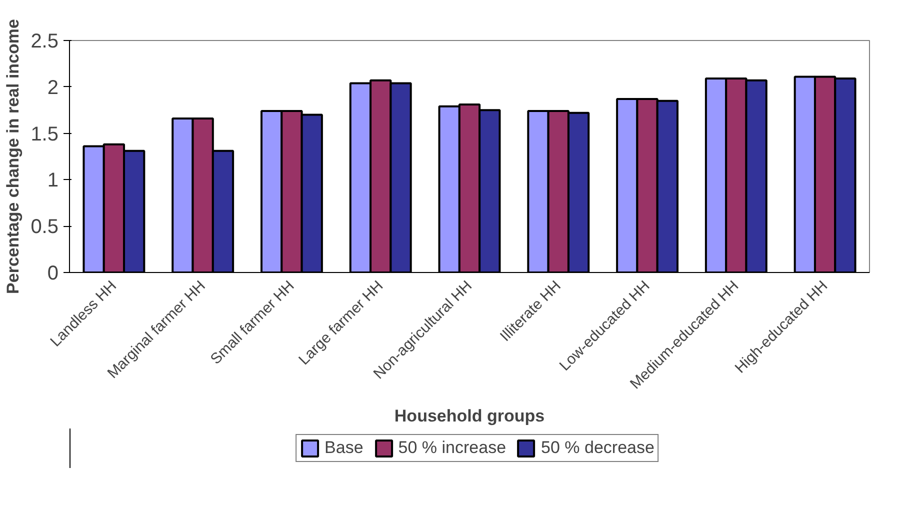 The width and height of the screenshot is (920, 518). What do you see at coordinates (44, 41) in the screenshot?
I see `y-tick-label: 2.5` at bounding box center [44, 41].